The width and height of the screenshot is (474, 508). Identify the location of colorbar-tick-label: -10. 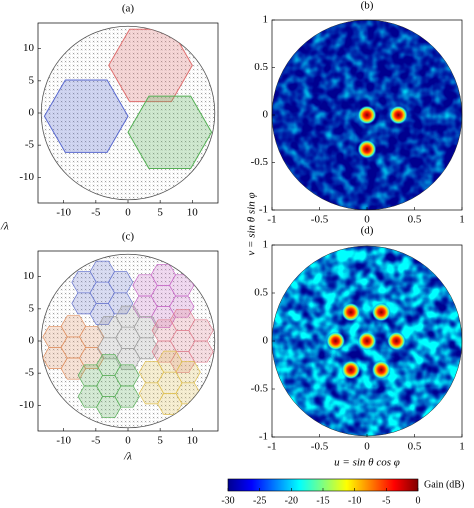
(354, 500).